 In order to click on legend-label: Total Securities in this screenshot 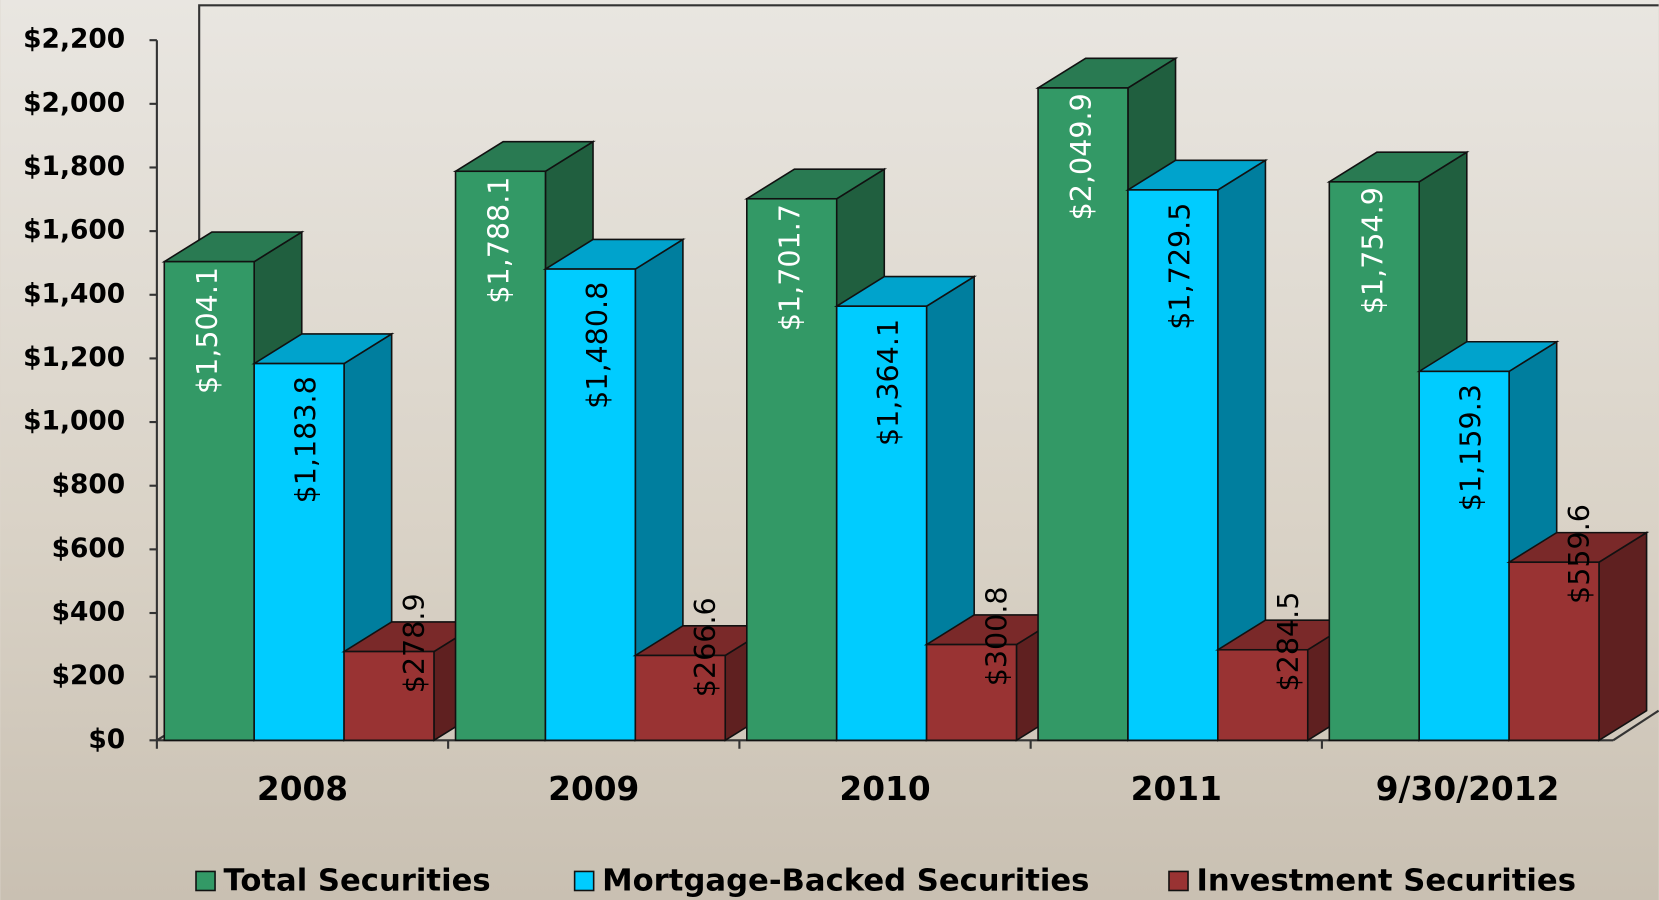, I will do `click(357, 881)`.